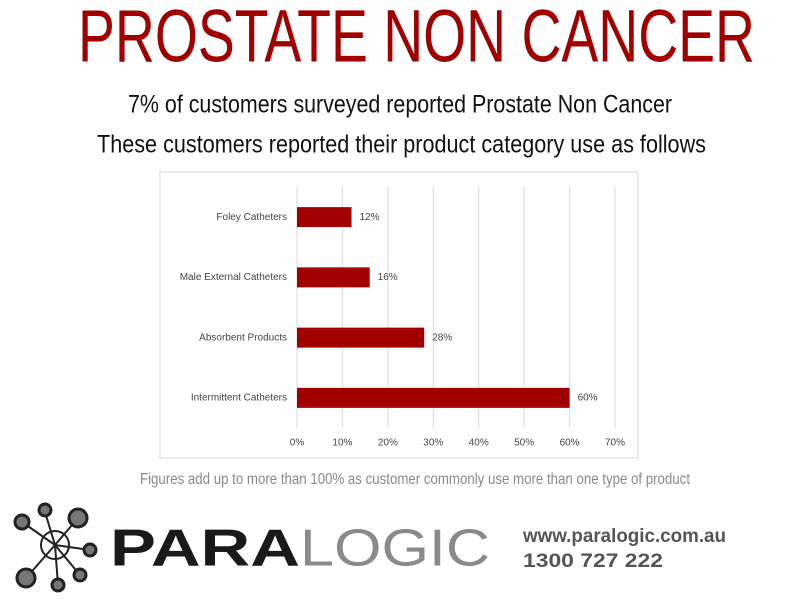 The width and height of the screenshot is (800, 600). I want to click on y-tick-label: Absorbent Products, so click(243, 337).